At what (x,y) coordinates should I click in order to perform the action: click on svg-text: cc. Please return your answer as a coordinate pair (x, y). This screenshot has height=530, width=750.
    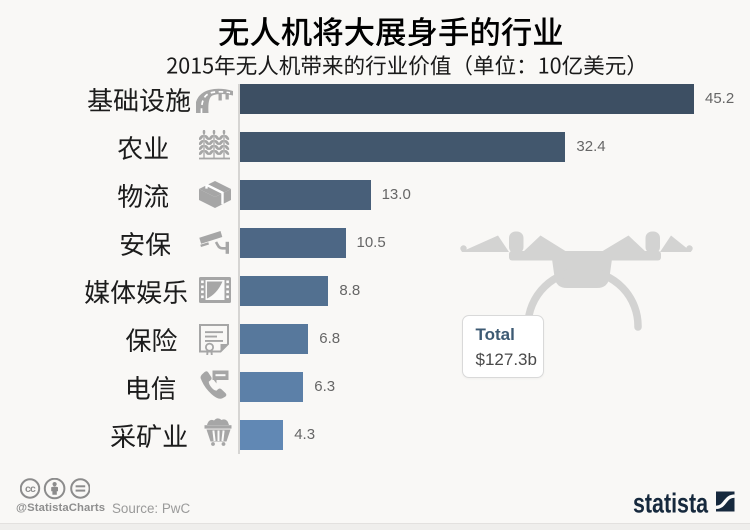
    Looking at the image, I should click on (30, 489).